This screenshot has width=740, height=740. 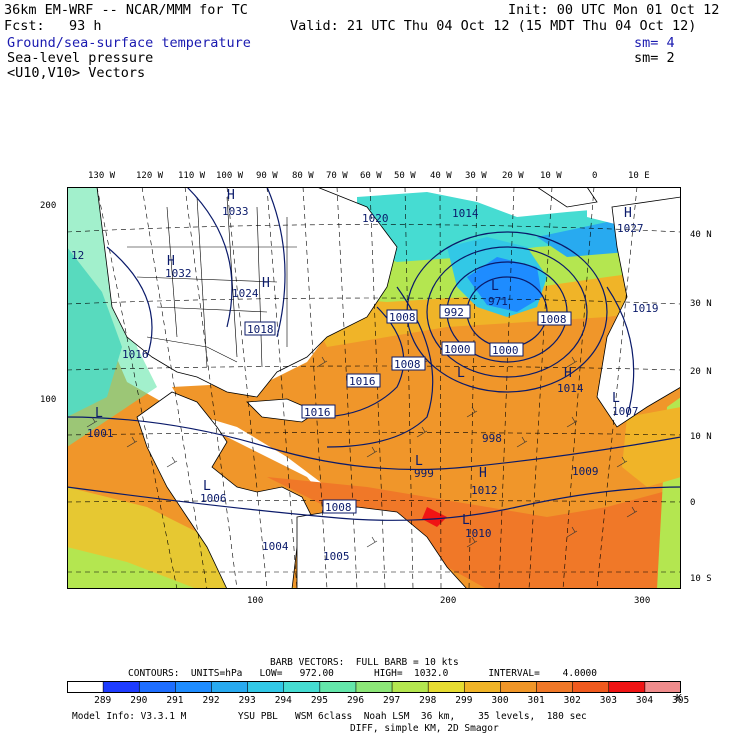 What do you see at coordinates (76, 73) in the screenshot?
I see `field-vectors-label: <U10,V10> Vectors` at bounding box center [76, 73].